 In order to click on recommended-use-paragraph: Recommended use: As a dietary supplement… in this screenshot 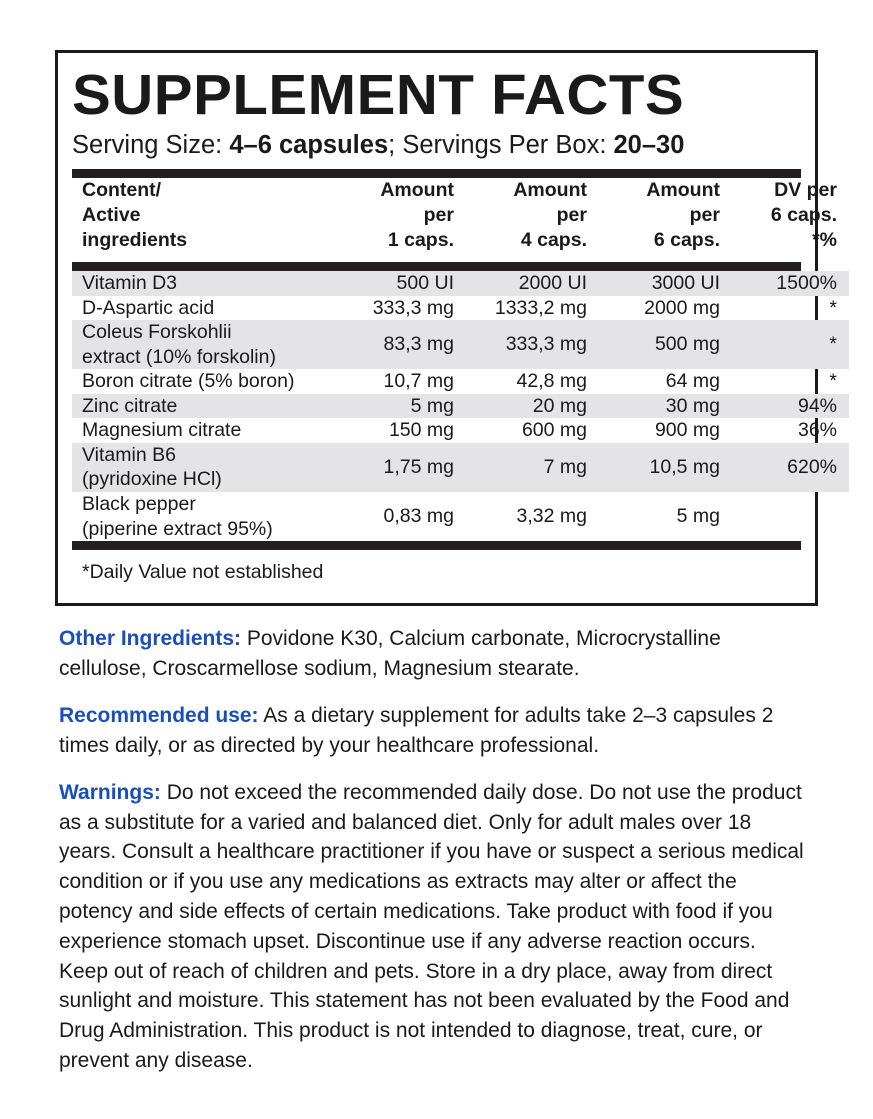, I will do `click(434, 731)`.